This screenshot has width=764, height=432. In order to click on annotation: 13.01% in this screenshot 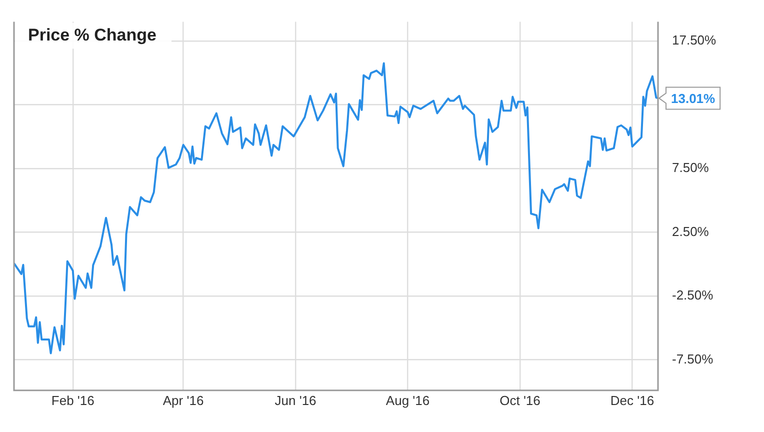, I will do `click(693, 98)`.